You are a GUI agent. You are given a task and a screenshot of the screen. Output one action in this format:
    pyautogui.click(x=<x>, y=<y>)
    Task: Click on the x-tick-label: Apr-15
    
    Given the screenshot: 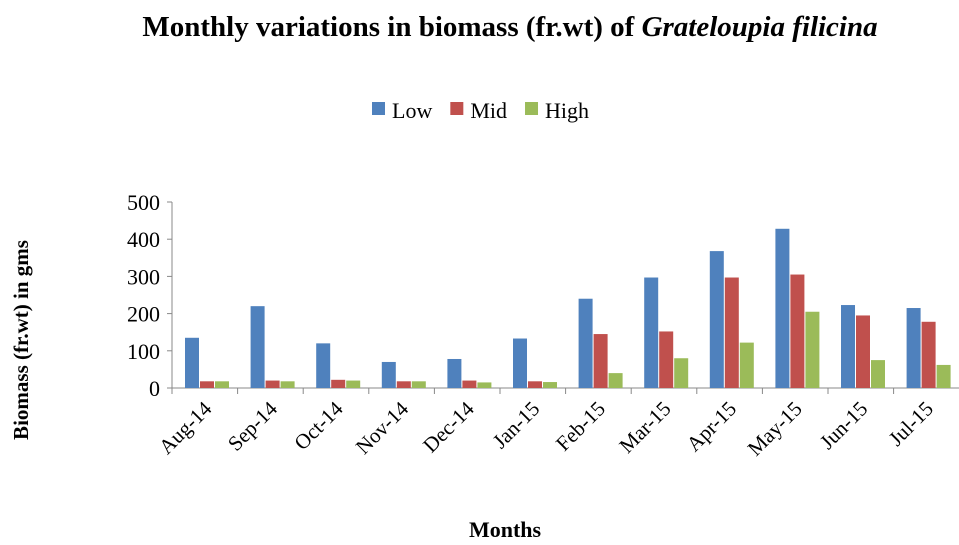 What is the action you would take?
    pyautogui.click(x=712, y=427)
    